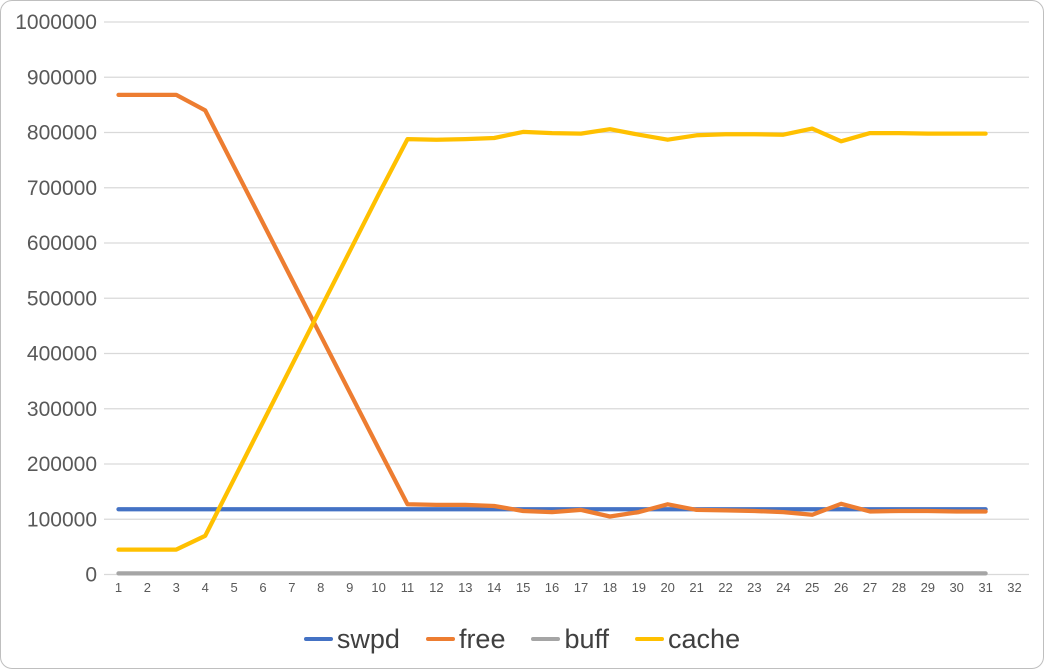 The width and height of the screenshot is (1044, 669). I want to click on x-axis-tick-label: 30, so click(956, 587).